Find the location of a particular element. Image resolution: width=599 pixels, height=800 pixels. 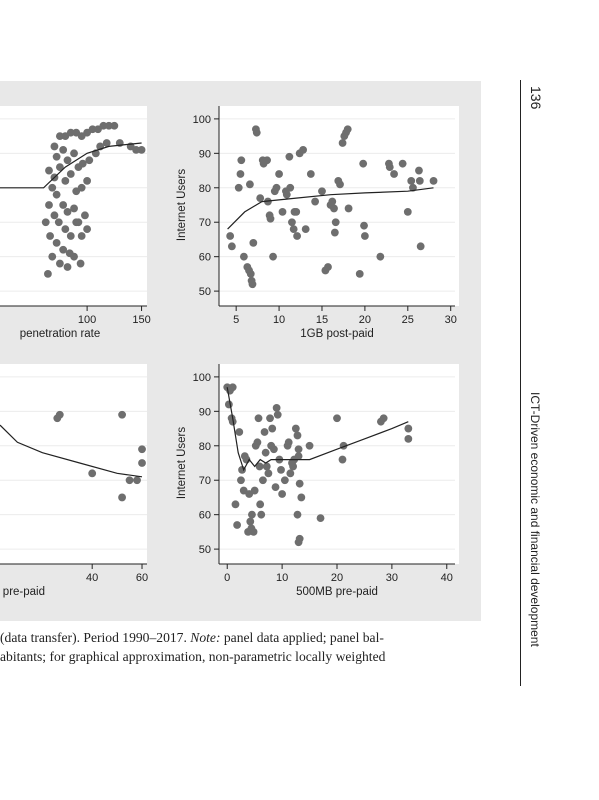

y-tick-label: 100 is located at coordinates (202, 378).